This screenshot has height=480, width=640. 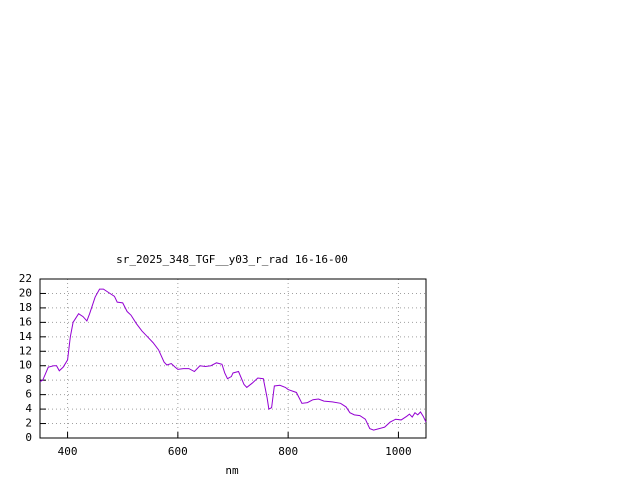 What do you see at coordinates (28, 437) in the screenshot?
I see `y-tick-label: 0` at bounding box center [28, 437].